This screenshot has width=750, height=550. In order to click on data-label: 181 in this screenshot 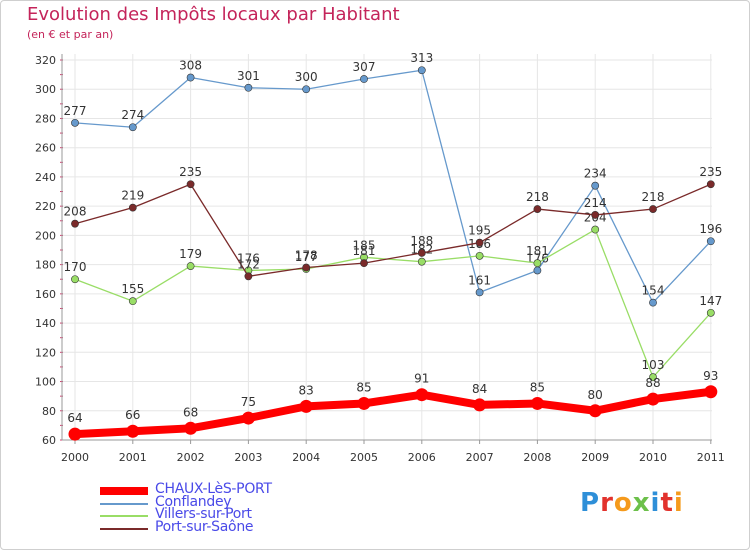, I will do `click(537, 251)`.